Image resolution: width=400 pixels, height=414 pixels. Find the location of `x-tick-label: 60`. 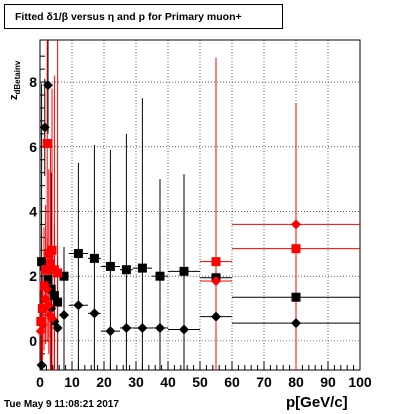

x-tick-label: 60 is located at coordinates (232, 382).